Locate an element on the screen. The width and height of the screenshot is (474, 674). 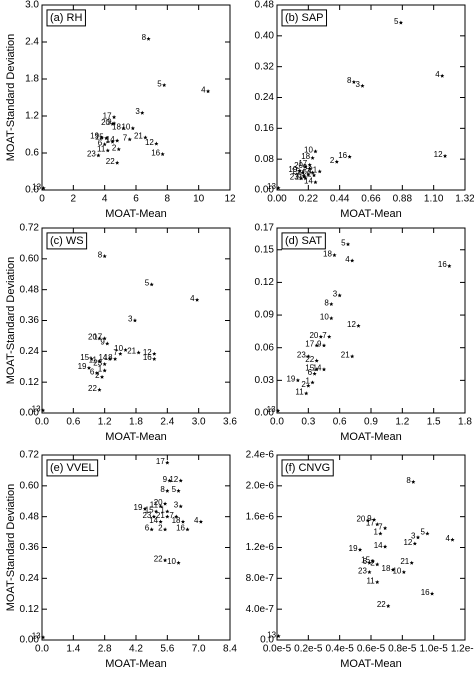
panel-title: (b) SAP is located at coordinates (304, 18).